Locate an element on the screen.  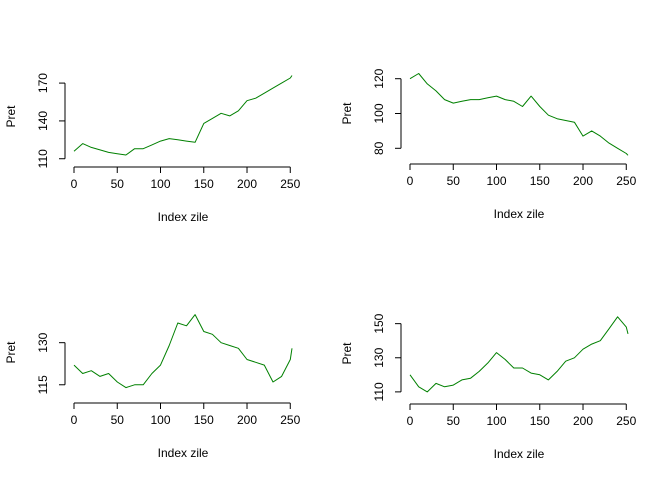
y-tick-label: 80 is located at coordinates (379, 148).